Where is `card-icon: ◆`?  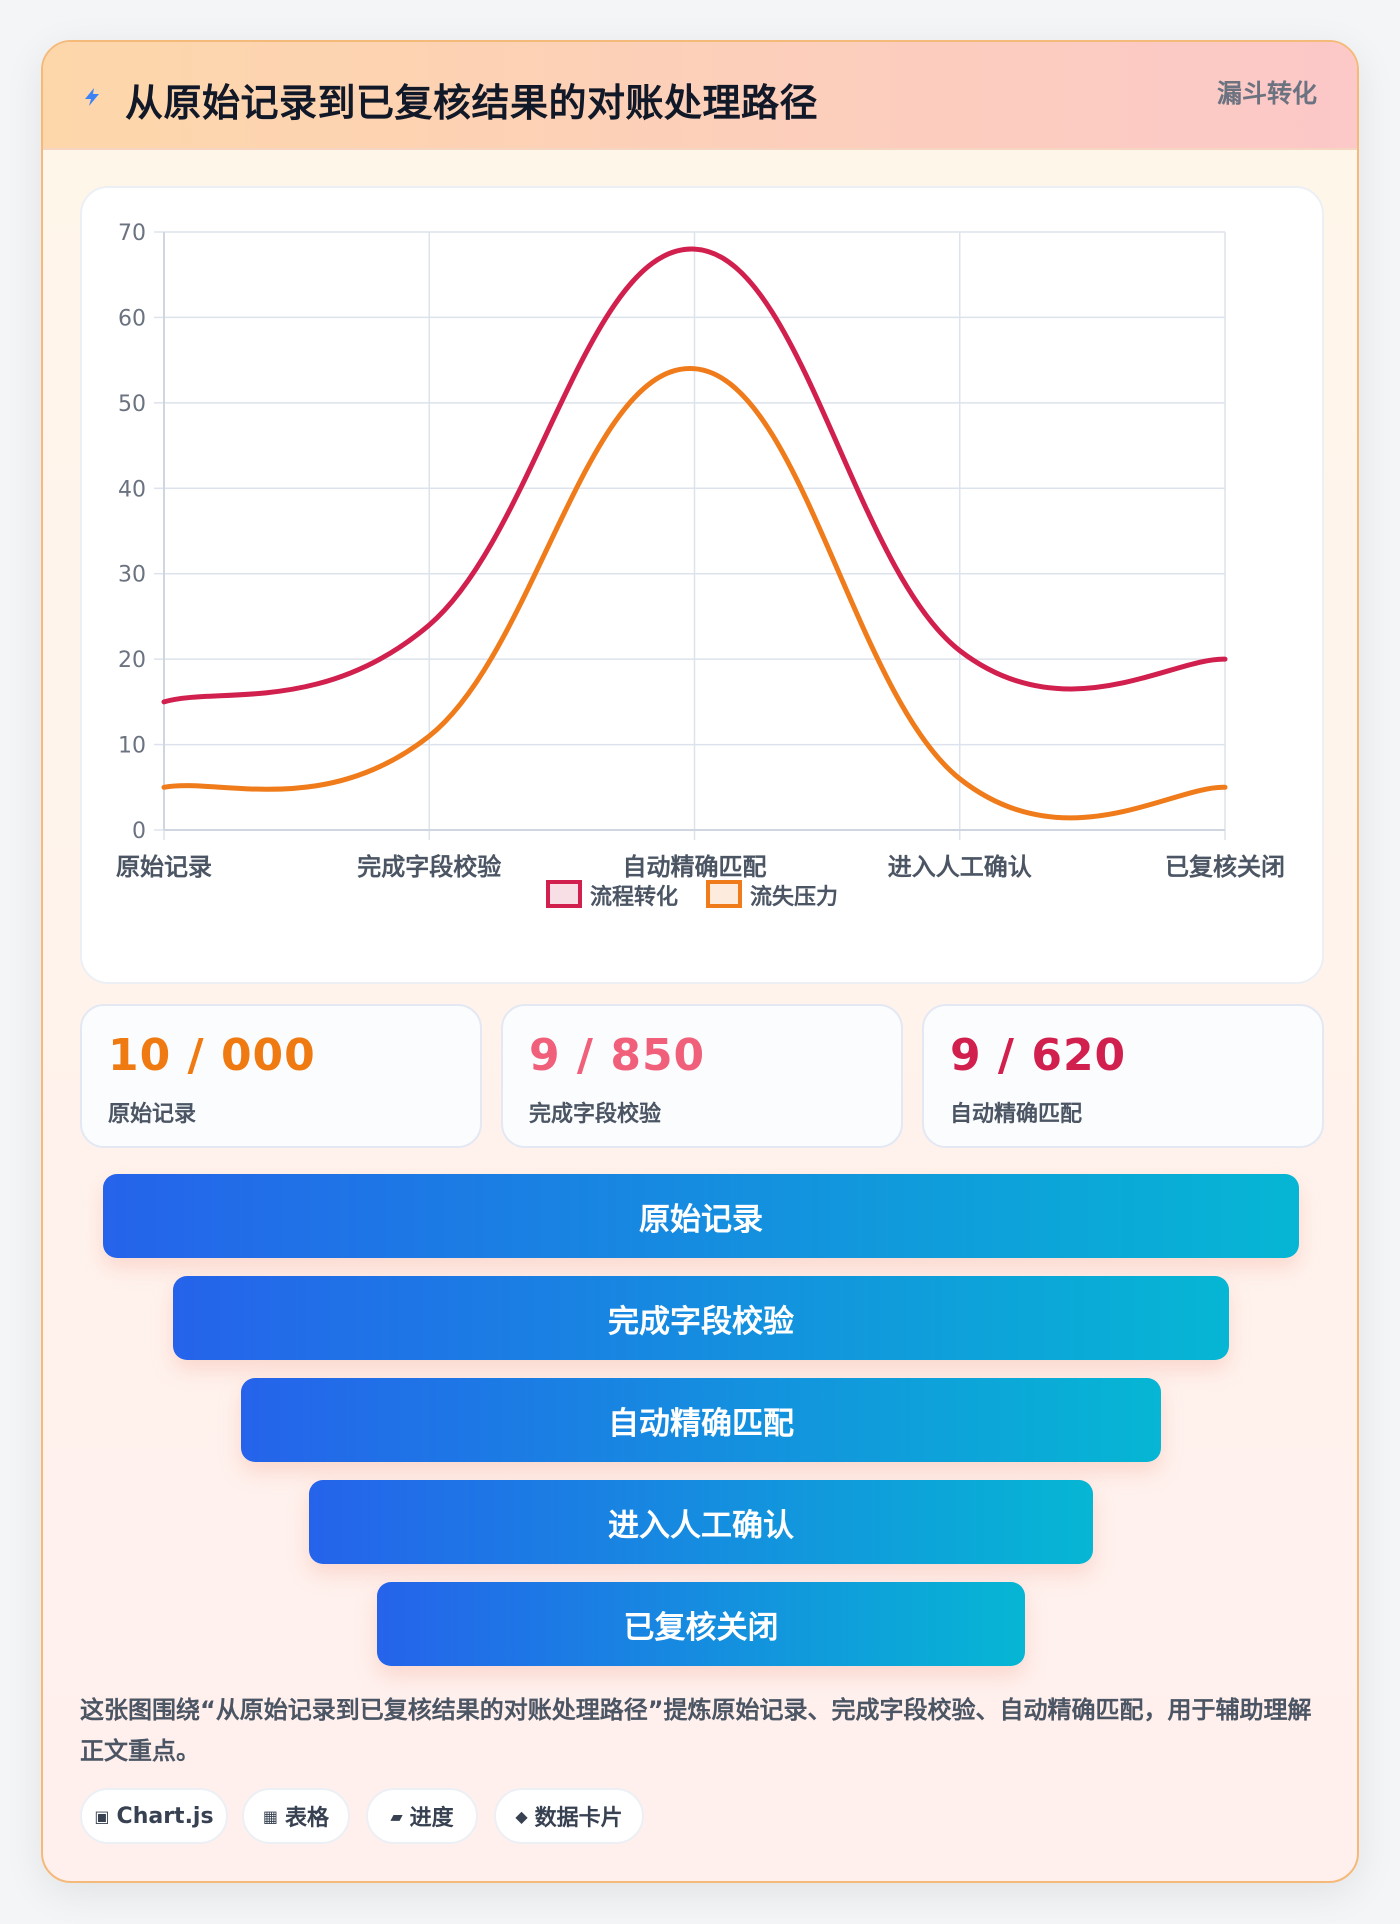
card-icon: ◆ is located at coordinates (521, 1816).